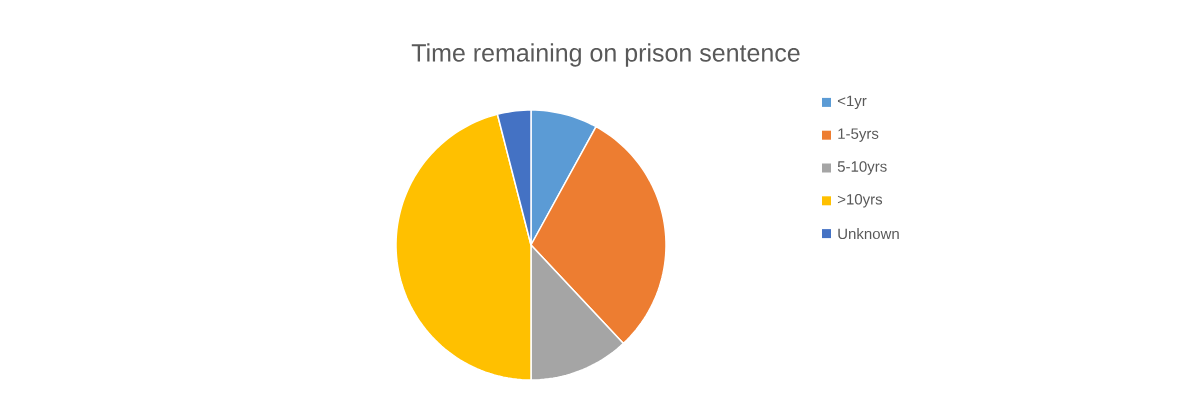  Describe the element at coordinates (605, 55) in the screenshot. I see `chart-title: Time remaining on prison sentence` at that location.